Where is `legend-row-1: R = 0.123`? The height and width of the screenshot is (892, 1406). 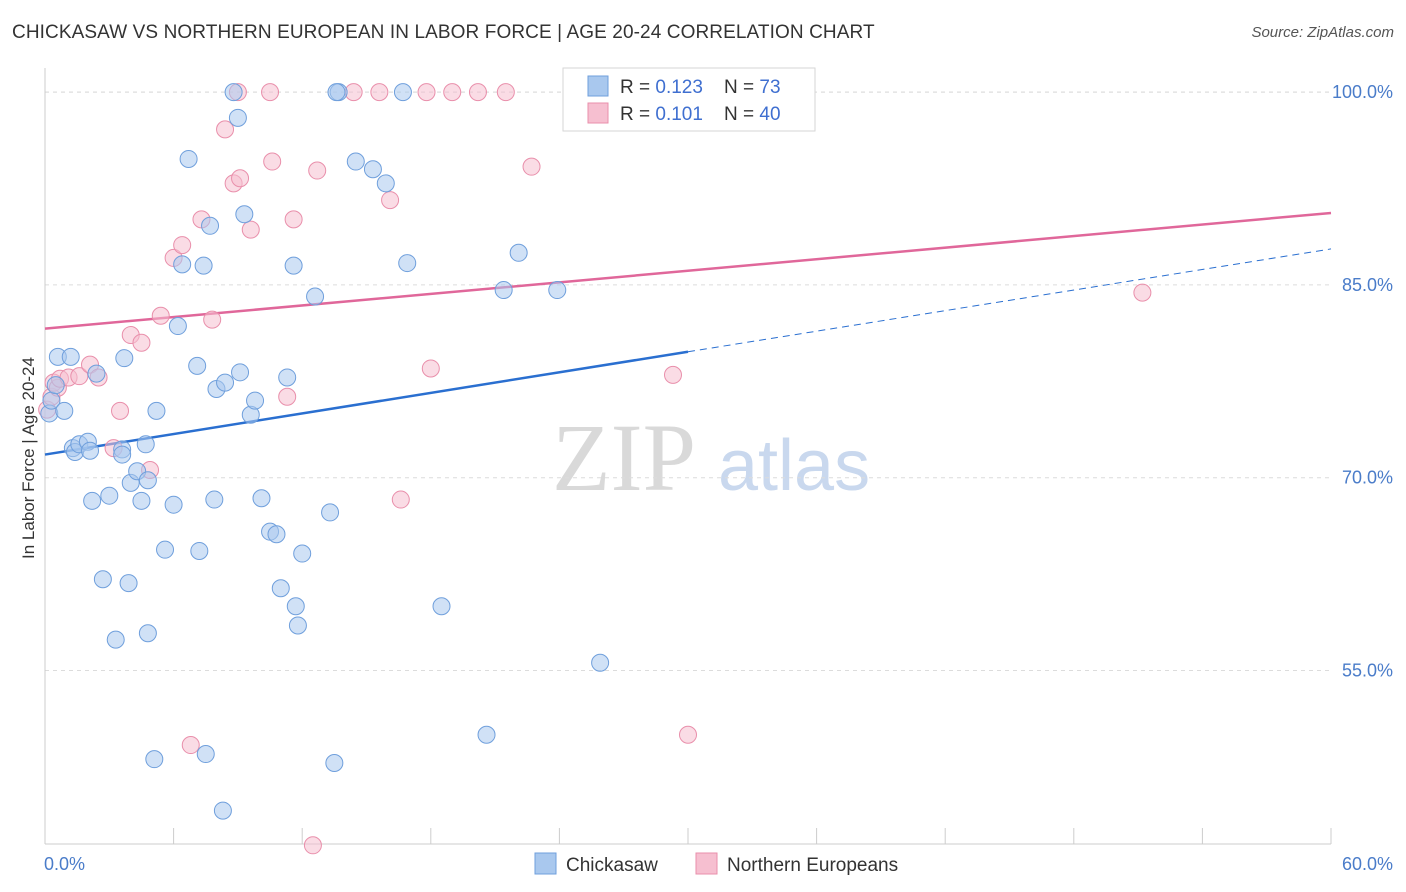
legend-row-1: R = 0.123 is located at coordinates (661, 87).